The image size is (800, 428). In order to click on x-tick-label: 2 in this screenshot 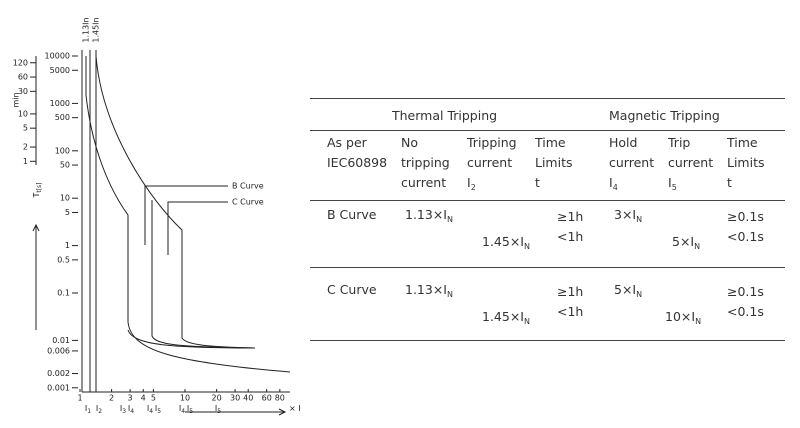, I will do `click(111, 398)`.